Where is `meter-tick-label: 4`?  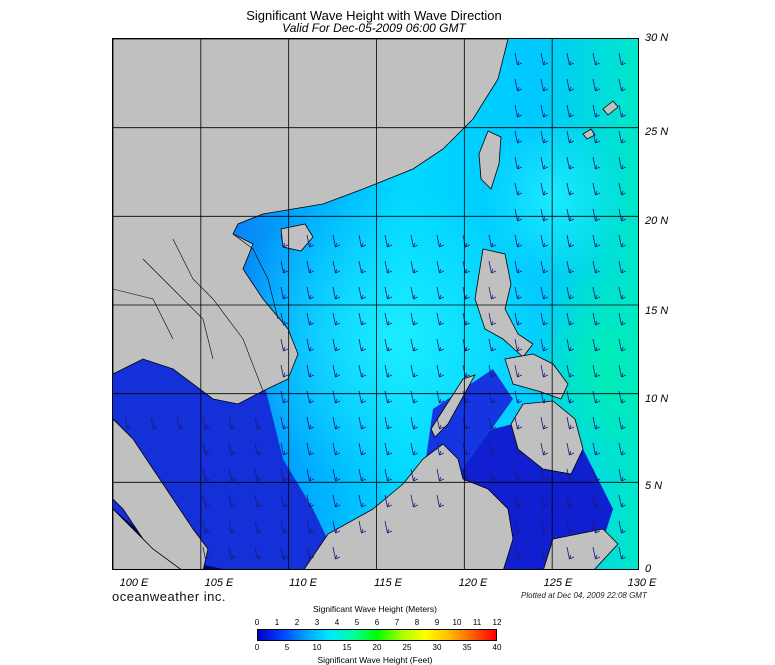
meter-tick-label: 4 is located at coordinates (337, 622).